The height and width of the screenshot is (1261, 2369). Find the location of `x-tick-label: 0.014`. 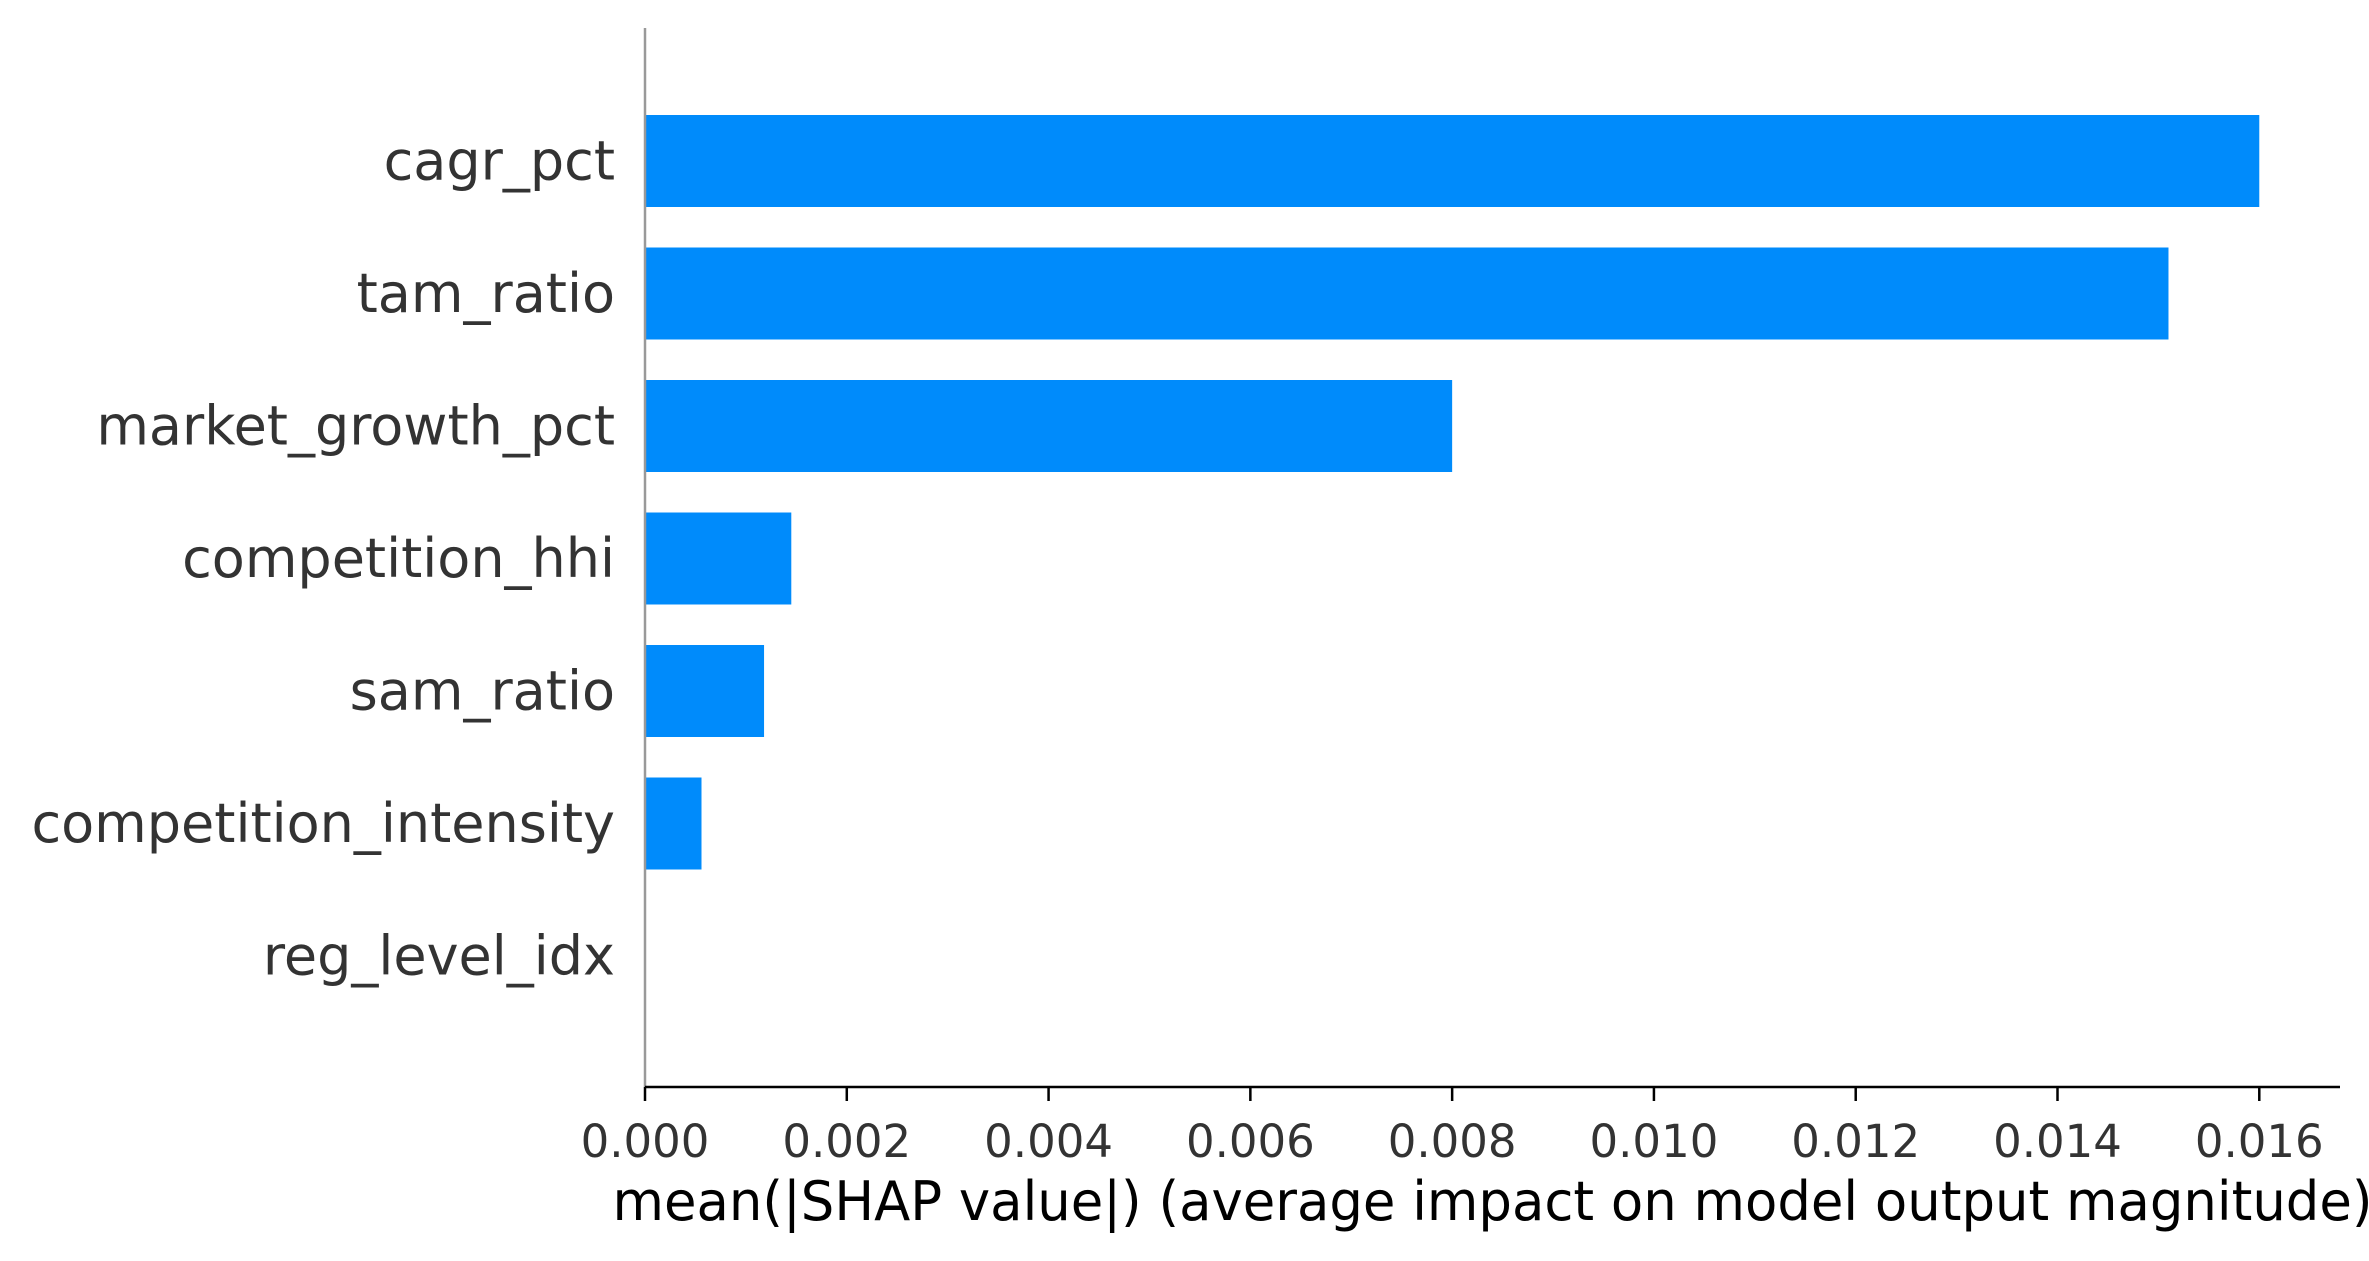

x-tick-label: 0.014 is located at coordinates (2057, 1141).